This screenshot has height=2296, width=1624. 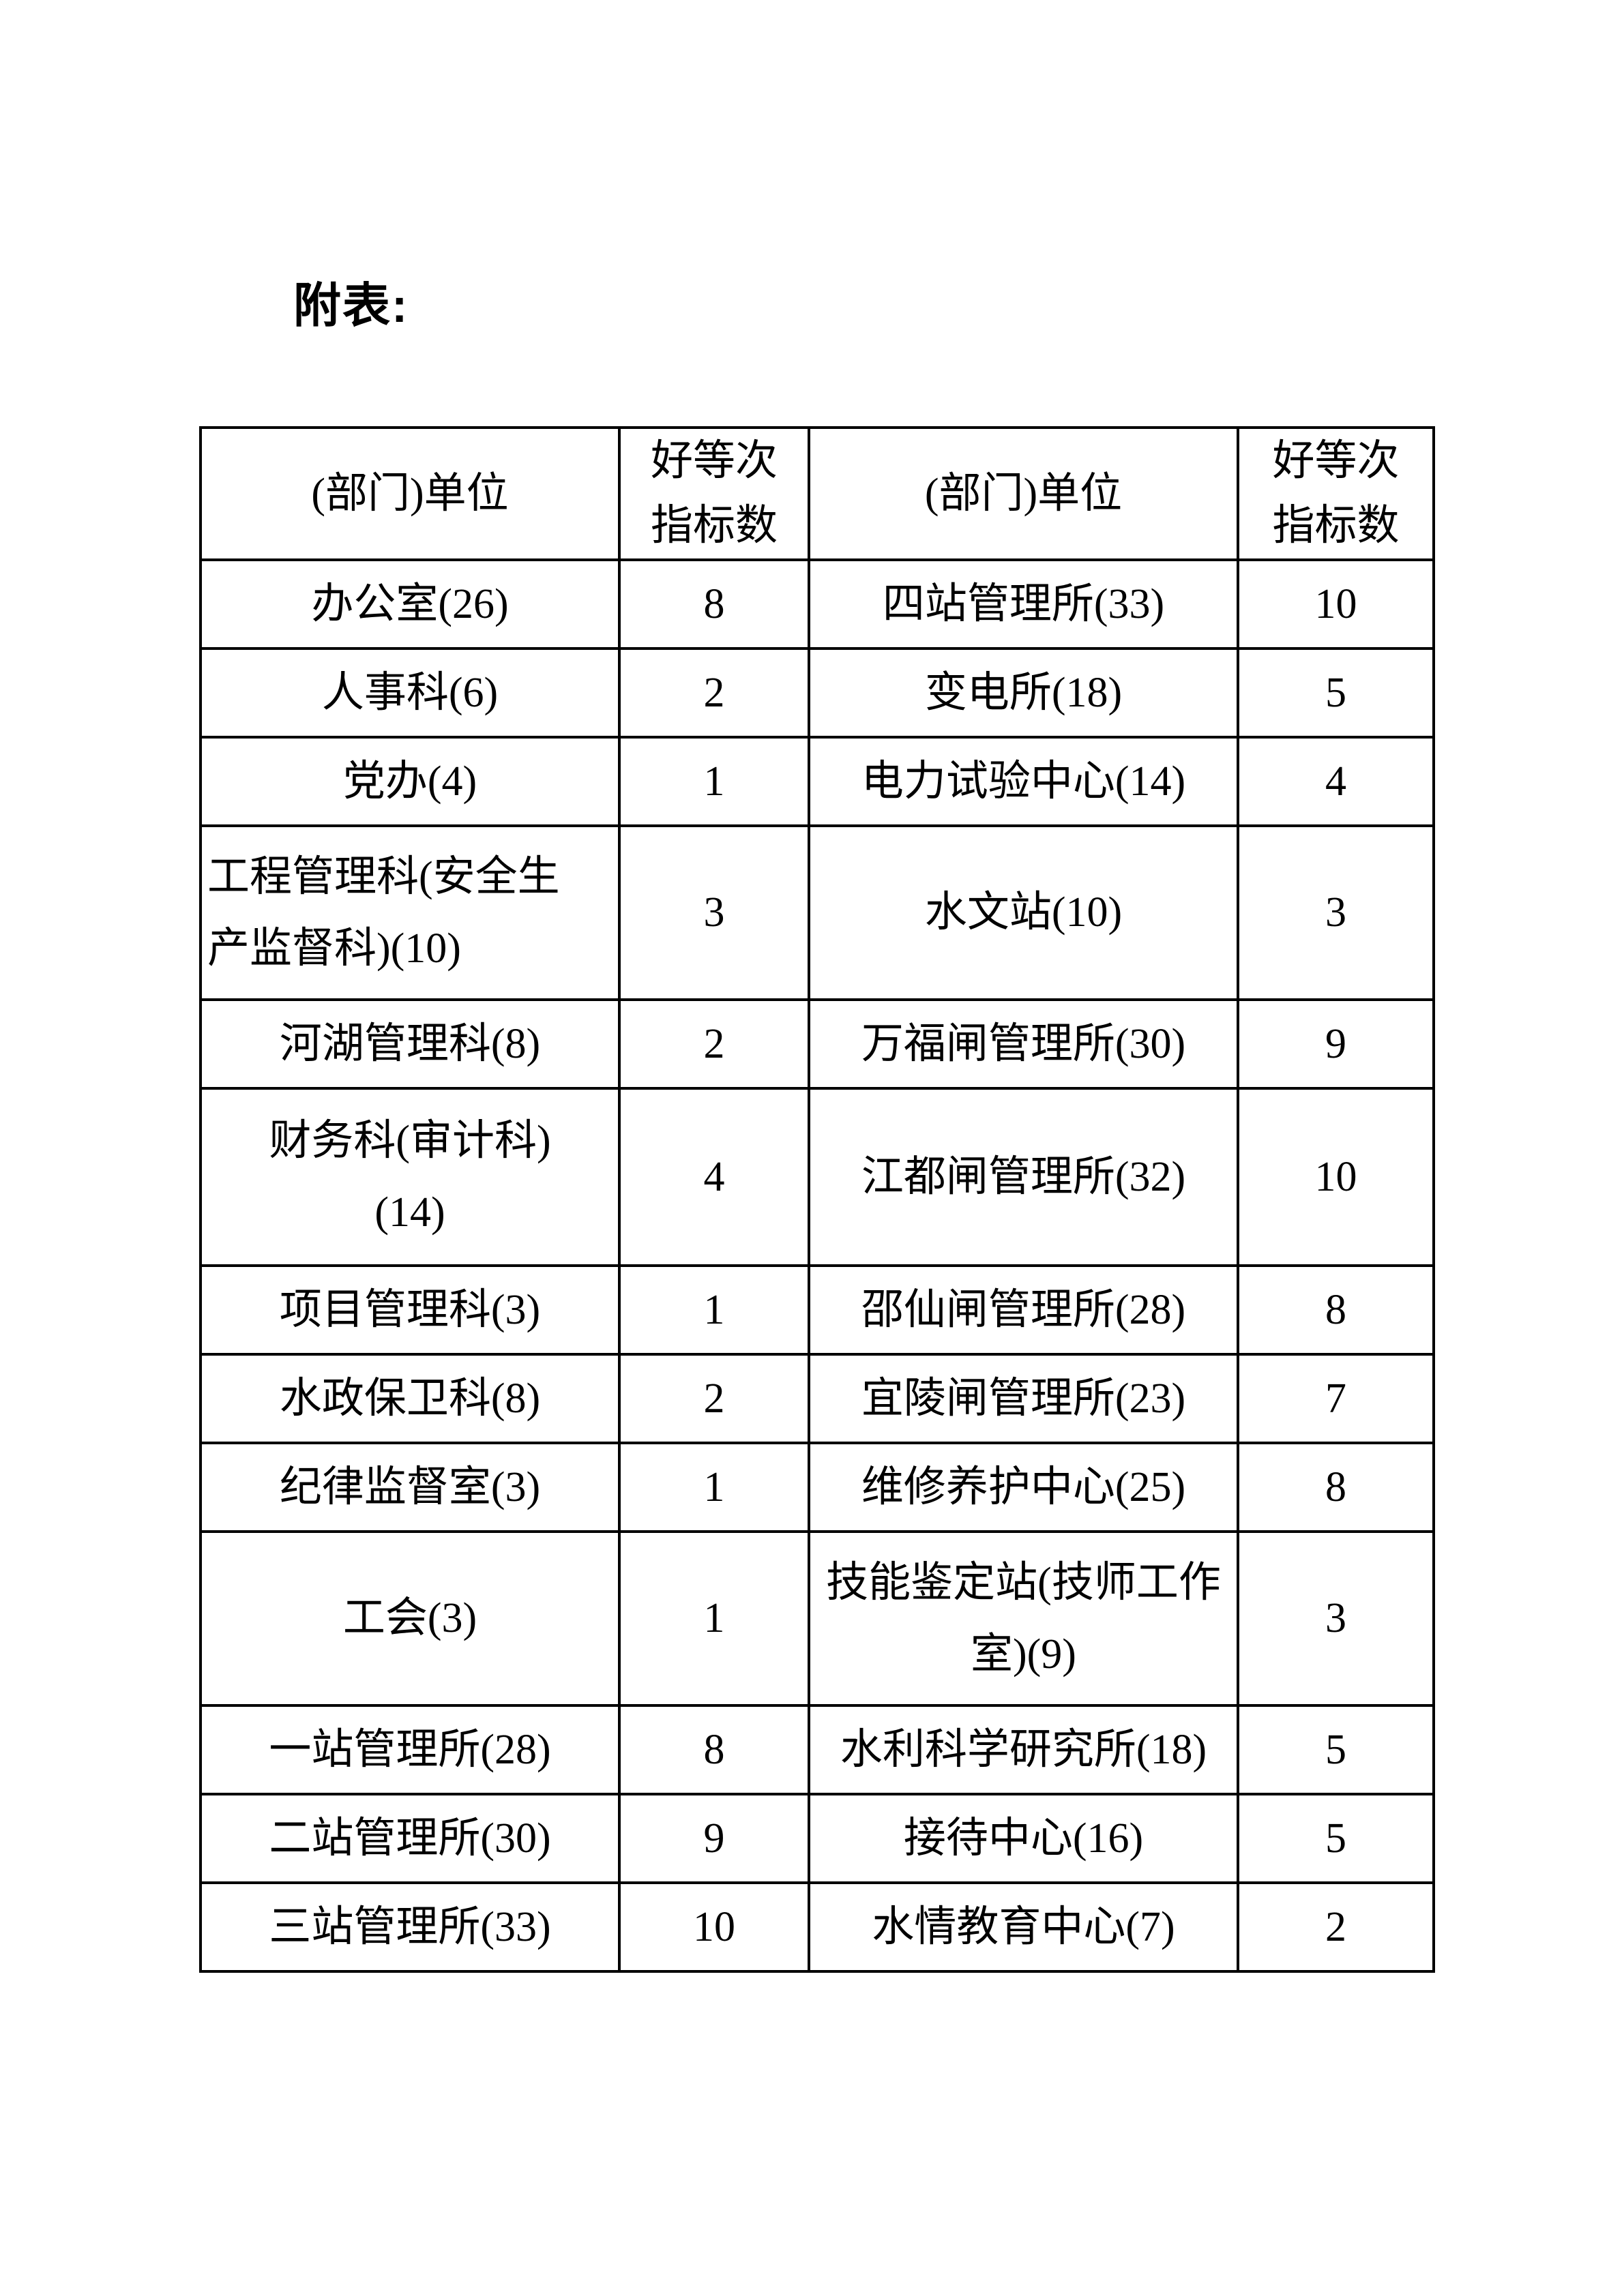 I want to click on table-row: 办公室(26) 8 四站管理所(33) 10, so click(x=817, y=604).